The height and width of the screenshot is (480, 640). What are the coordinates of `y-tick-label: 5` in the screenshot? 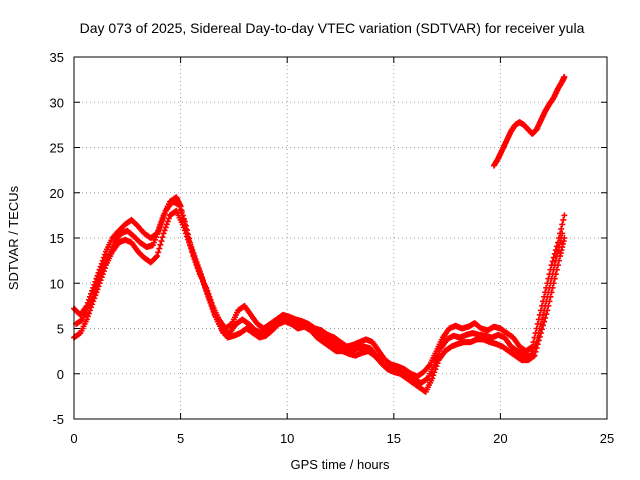 It's located at (60, 329).